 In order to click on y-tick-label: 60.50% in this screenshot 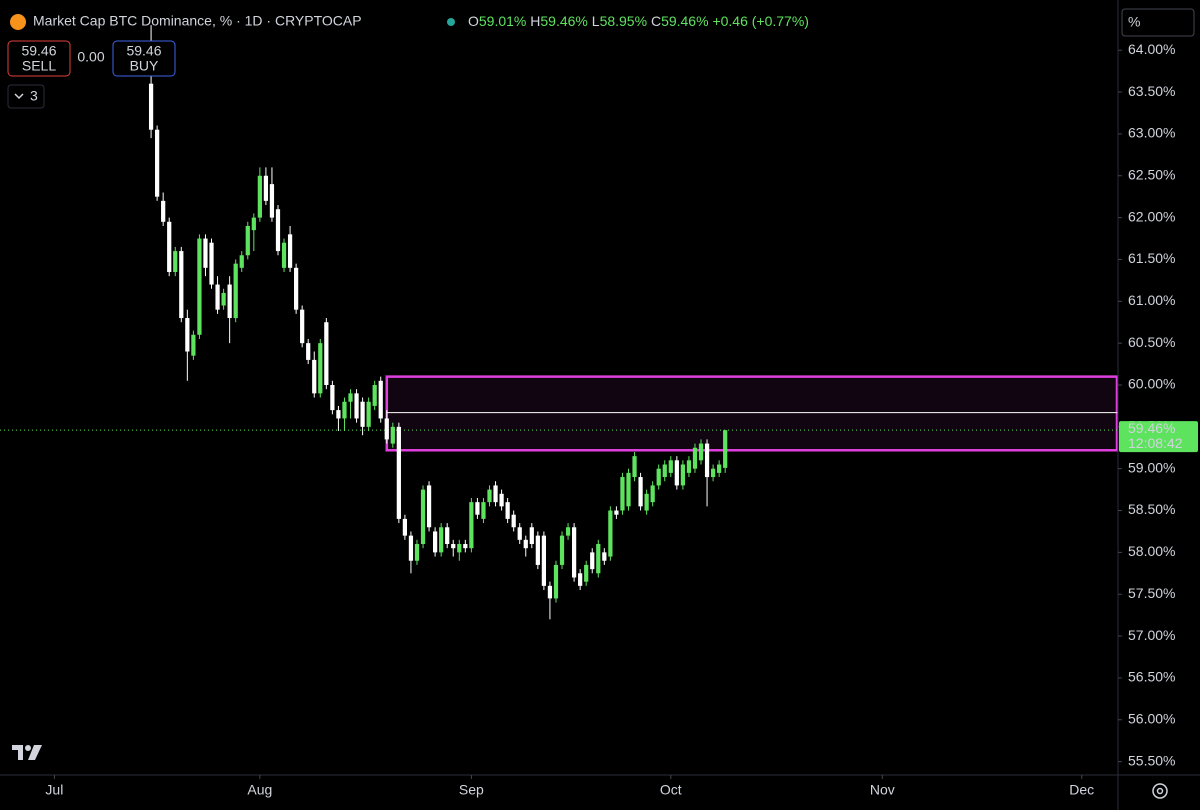, I will do `click(1151, 342)`.